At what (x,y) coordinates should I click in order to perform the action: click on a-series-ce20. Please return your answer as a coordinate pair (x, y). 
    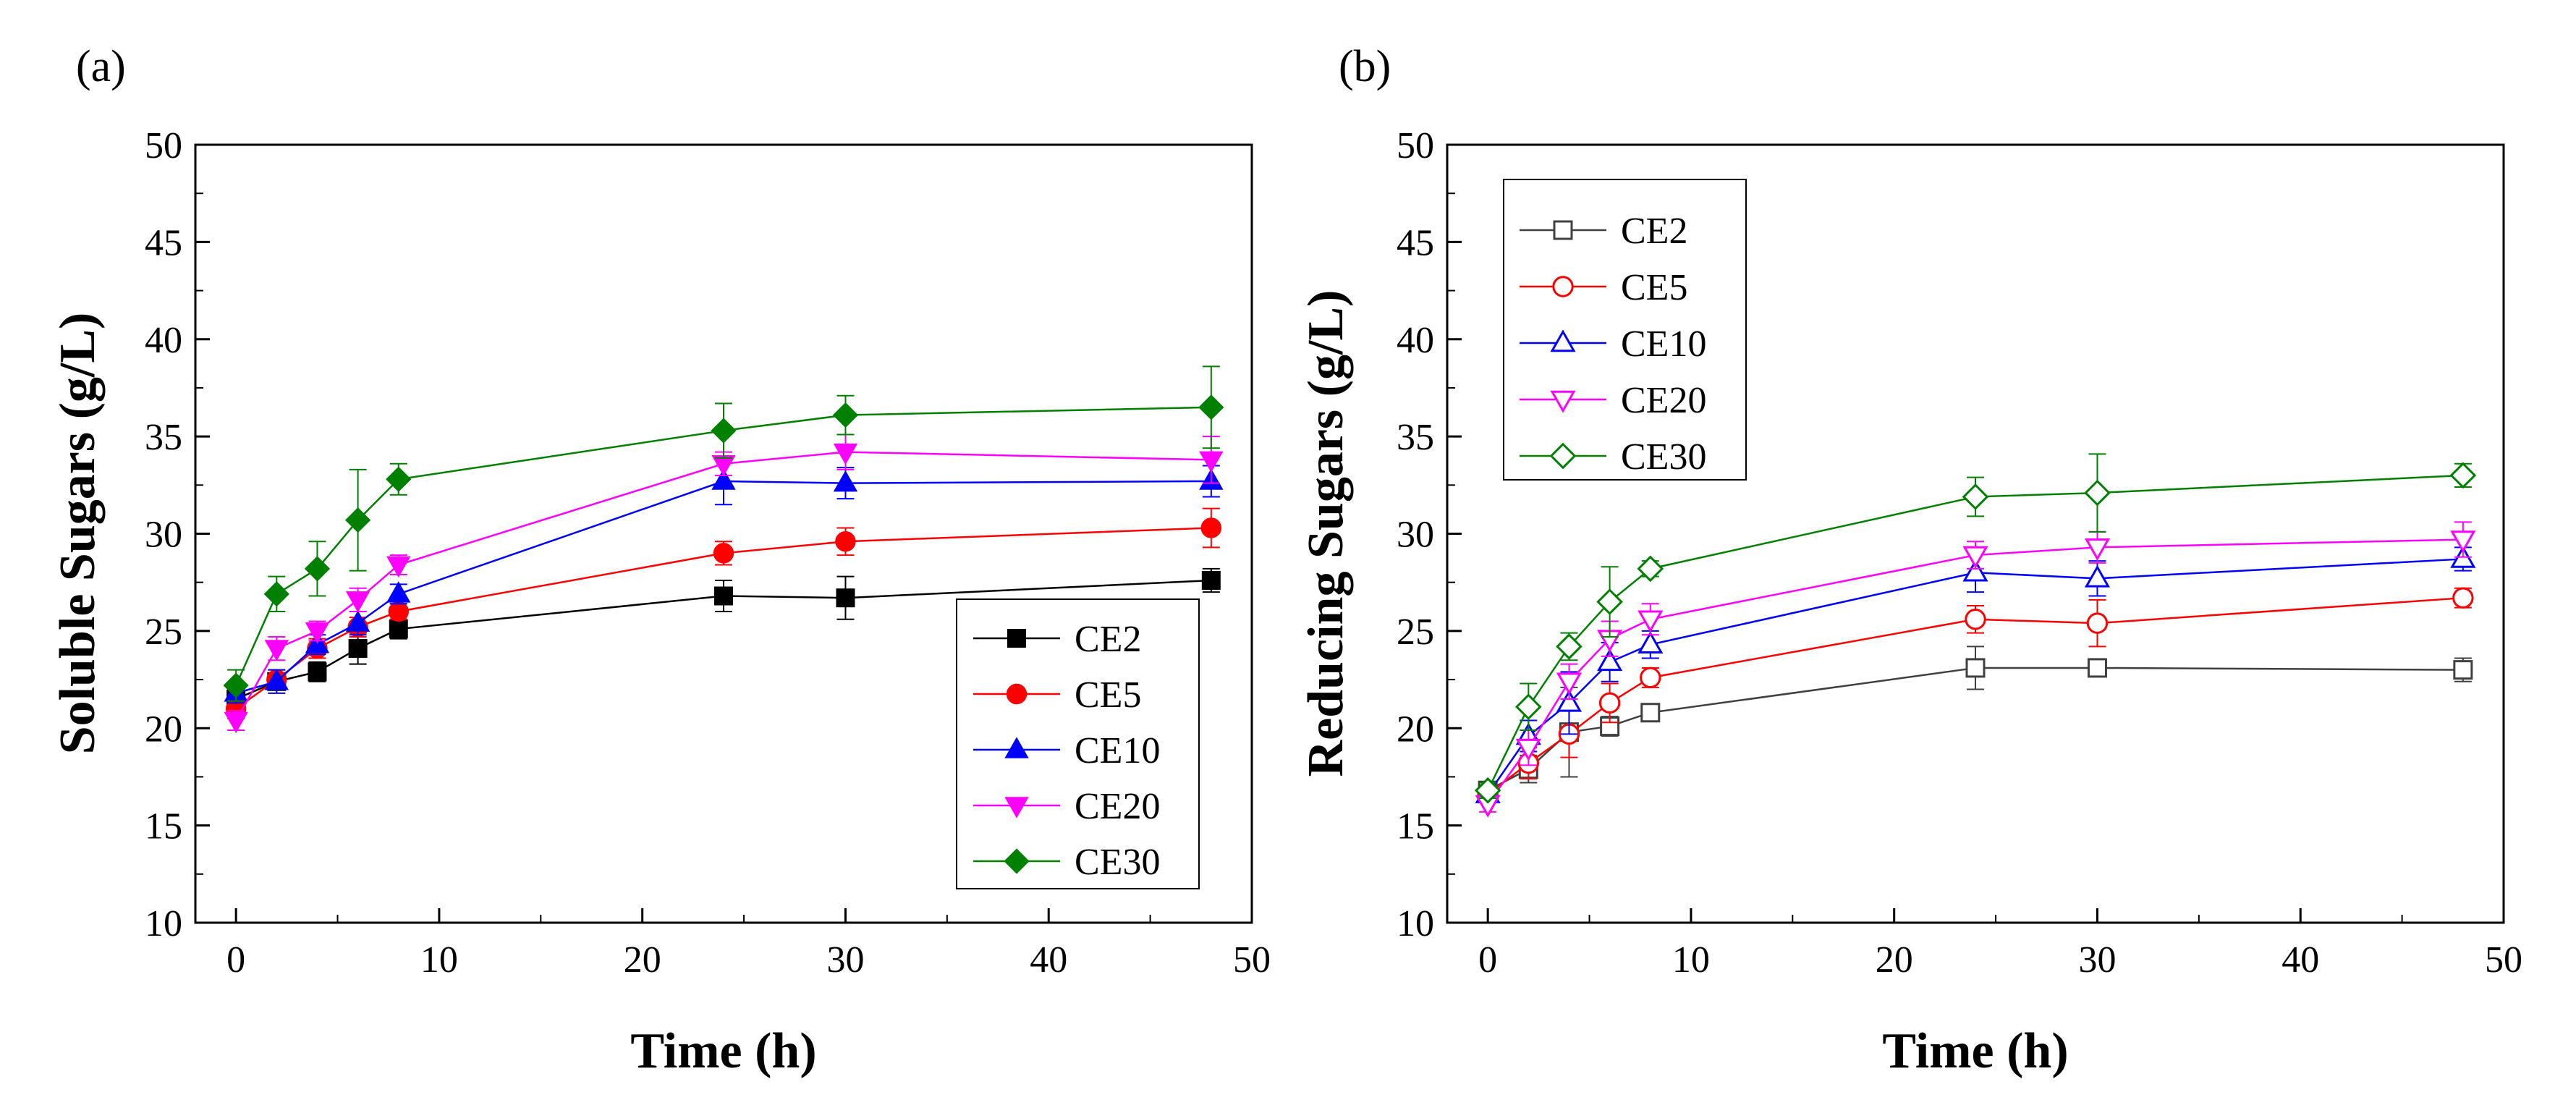
    Looking at the image, I should click on (724, 583).